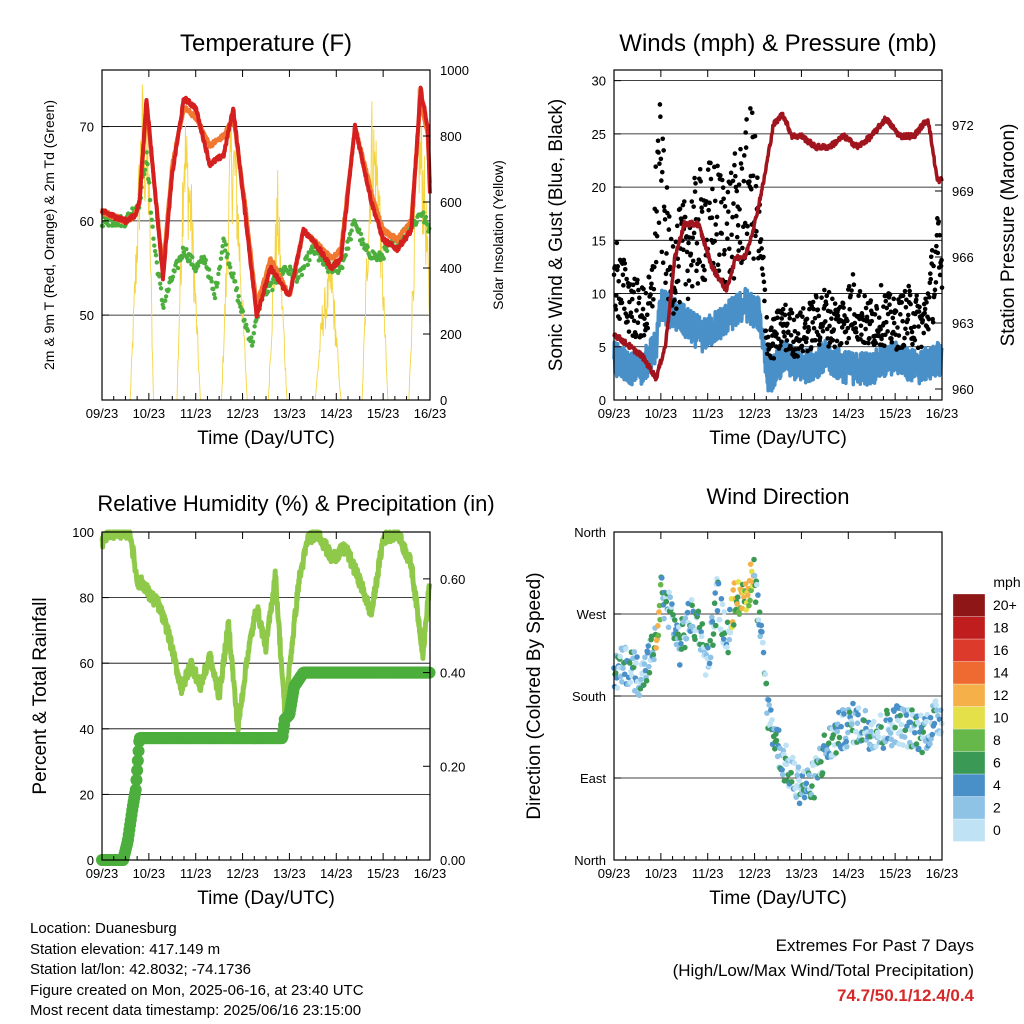  I want to click on winds-x-tick-label: 12/23, so click(754, 413).